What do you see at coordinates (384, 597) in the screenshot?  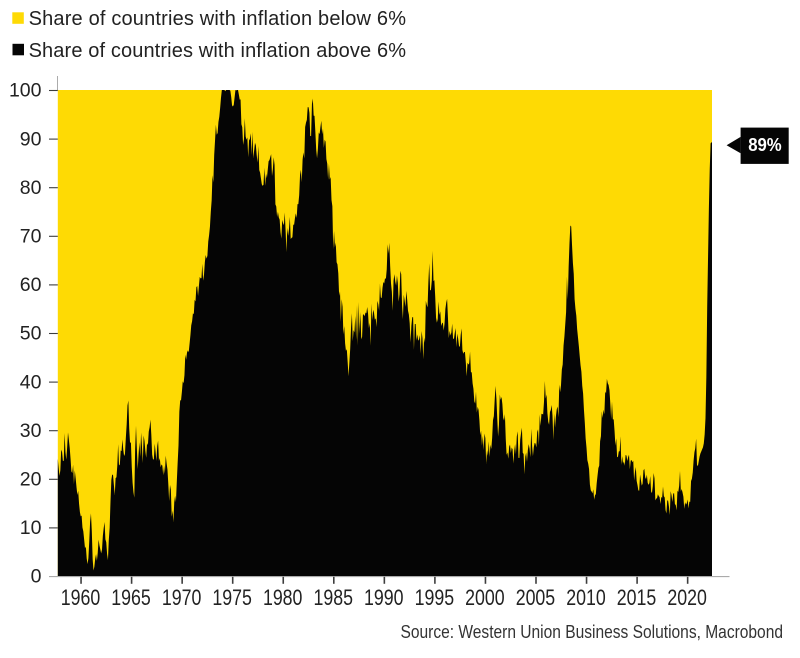 I see `svg-text: 1990` at bounding box center [384, 597].